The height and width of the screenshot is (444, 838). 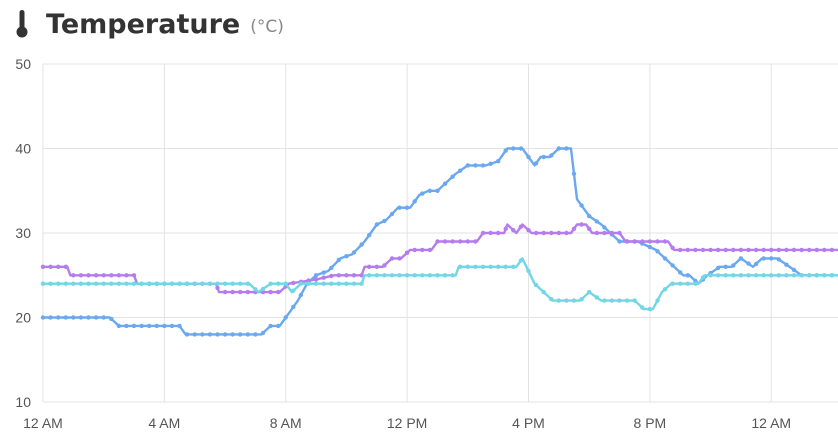 What do you see at coordinates (528, 423) in the screenshot?
I see `x-tick-label: 4 PM` at bounding box center [528, 423].